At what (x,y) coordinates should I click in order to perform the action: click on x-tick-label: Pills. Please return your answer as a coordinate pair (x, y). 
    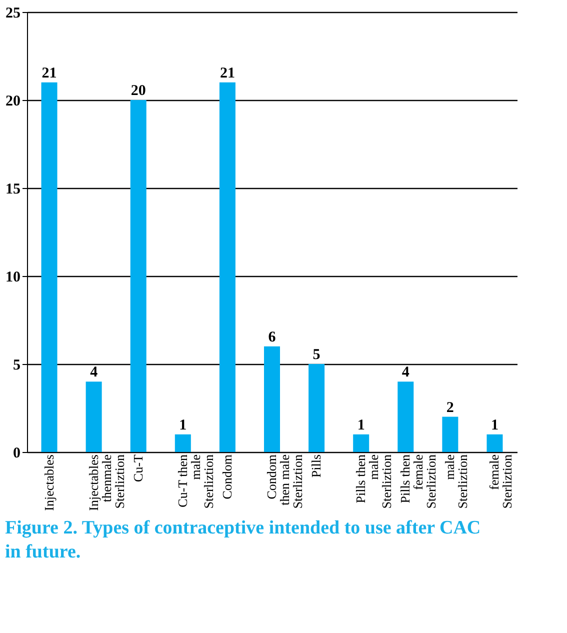
    Looking at the image, I should click on (316, 466).